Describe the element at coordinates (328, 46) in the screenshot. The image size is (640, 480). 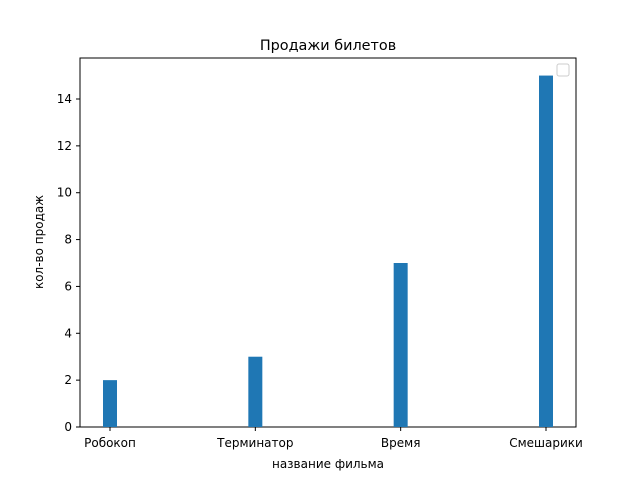
I see `chart-title: Продажи билетов` at that location.